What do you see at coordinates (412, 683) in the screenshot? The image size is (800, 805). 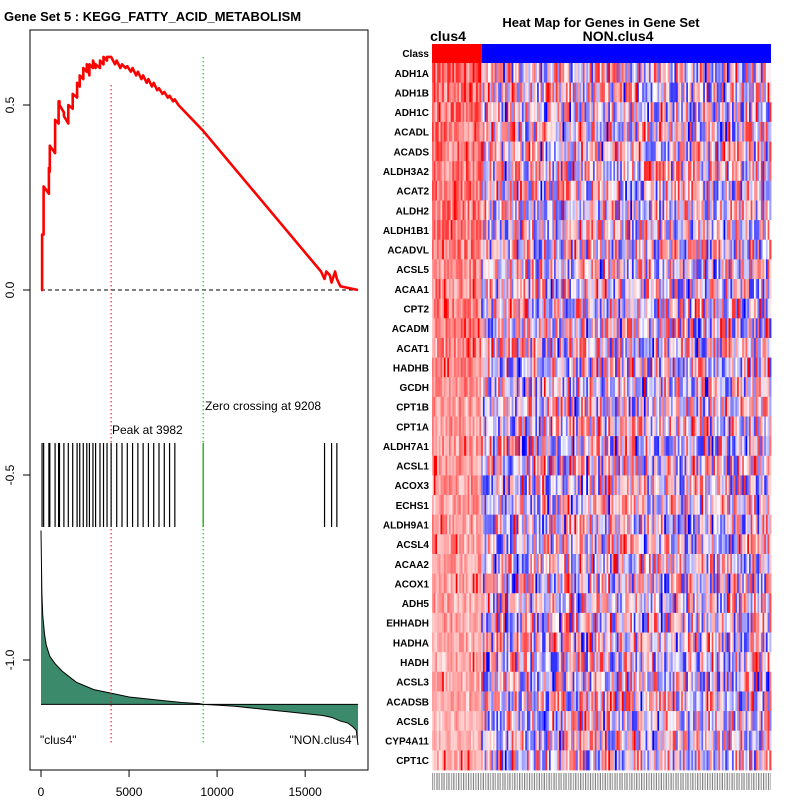 I see `gene-row-label: ACSL3` at bounding box center [412, 683].